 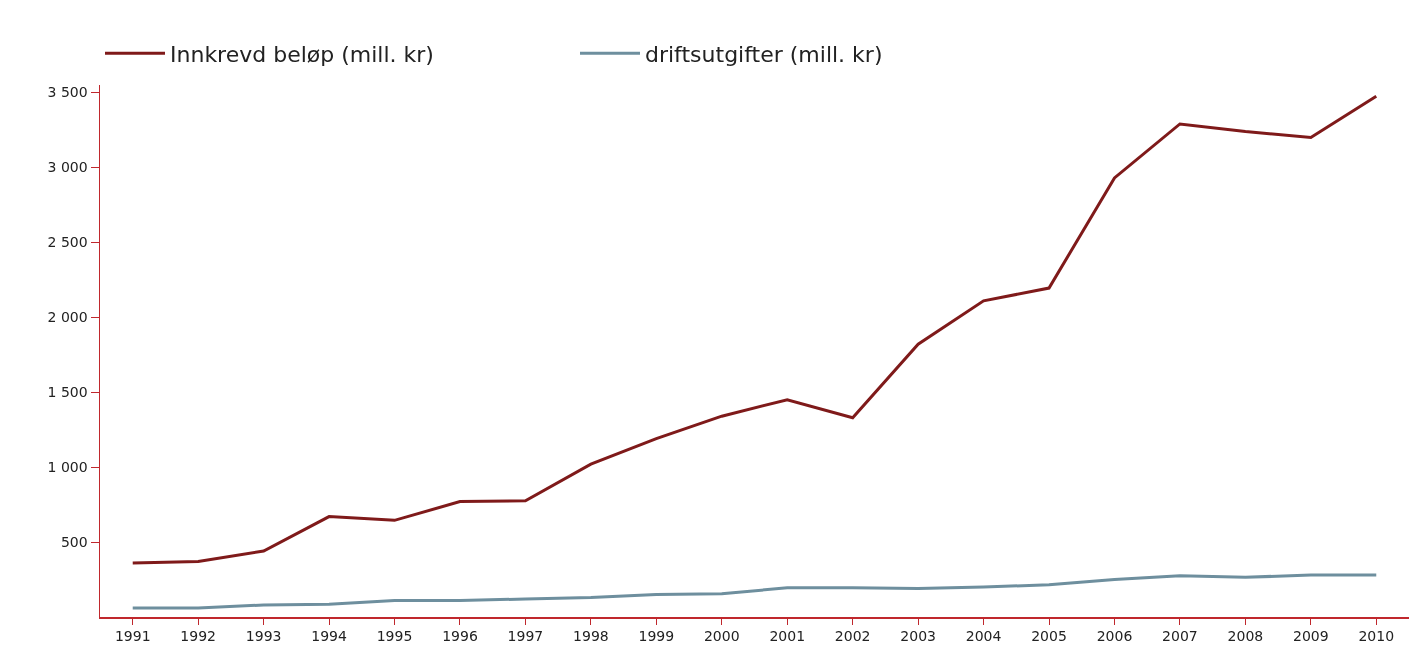 I want to click on x-tick-label: 1997, so click(x=525, y=636).